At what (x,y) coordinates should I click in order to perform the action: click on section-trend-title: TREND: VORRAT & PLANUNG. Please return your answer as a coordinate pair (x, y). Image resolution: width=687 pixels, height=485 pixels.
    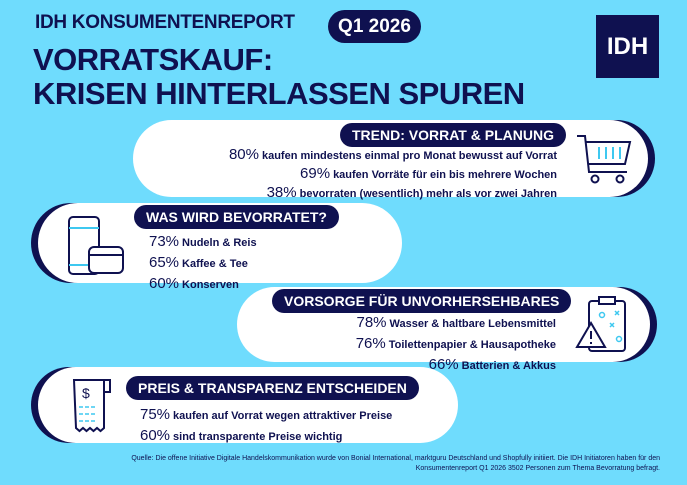
    Looking at the image, I should click on (453, 135).